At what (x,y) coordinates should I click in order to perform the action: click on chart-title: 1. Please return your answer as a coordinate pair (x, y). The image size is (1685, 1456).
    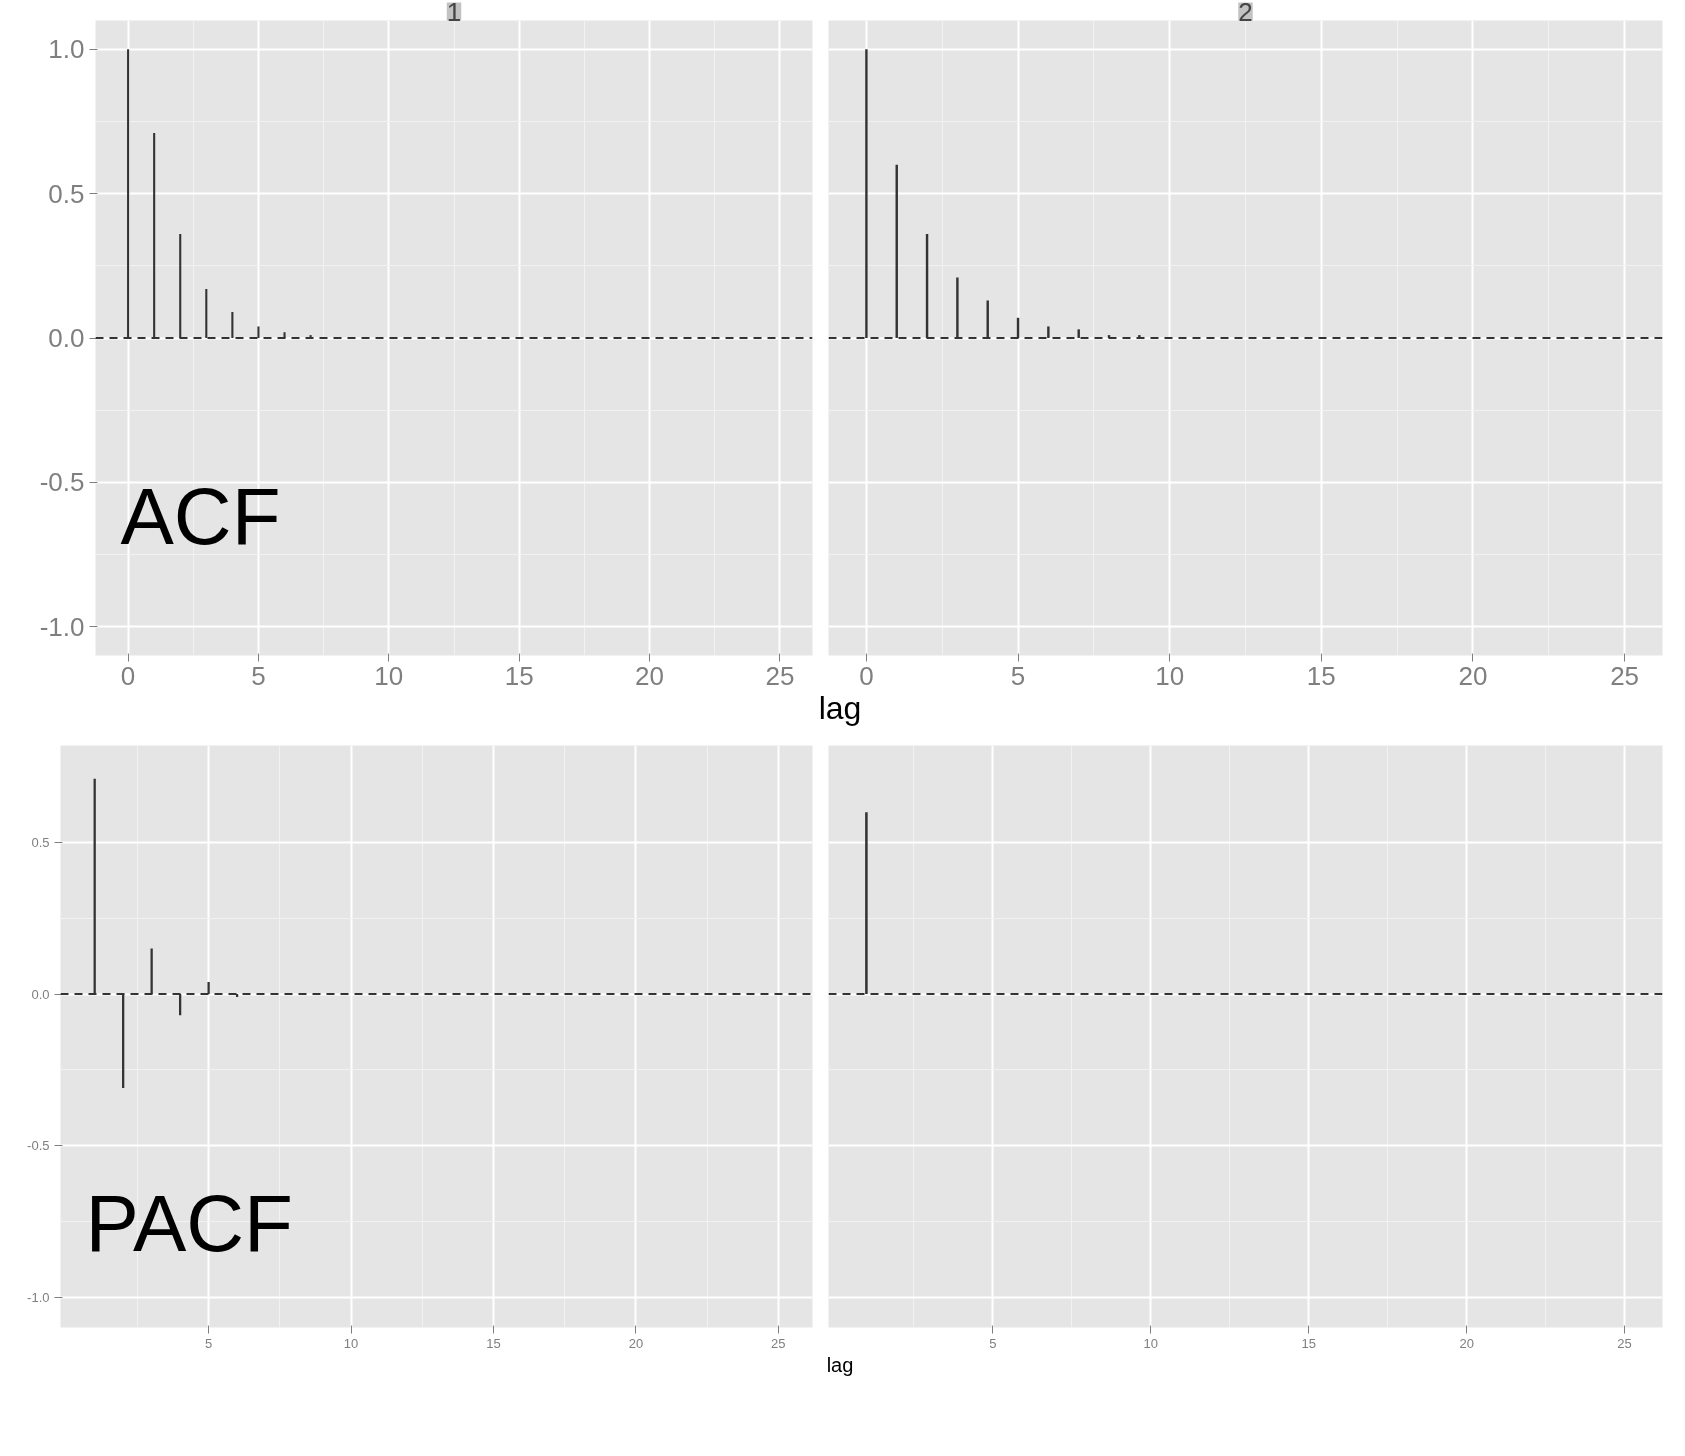
    Looking at the image, I should click on (454, 13).